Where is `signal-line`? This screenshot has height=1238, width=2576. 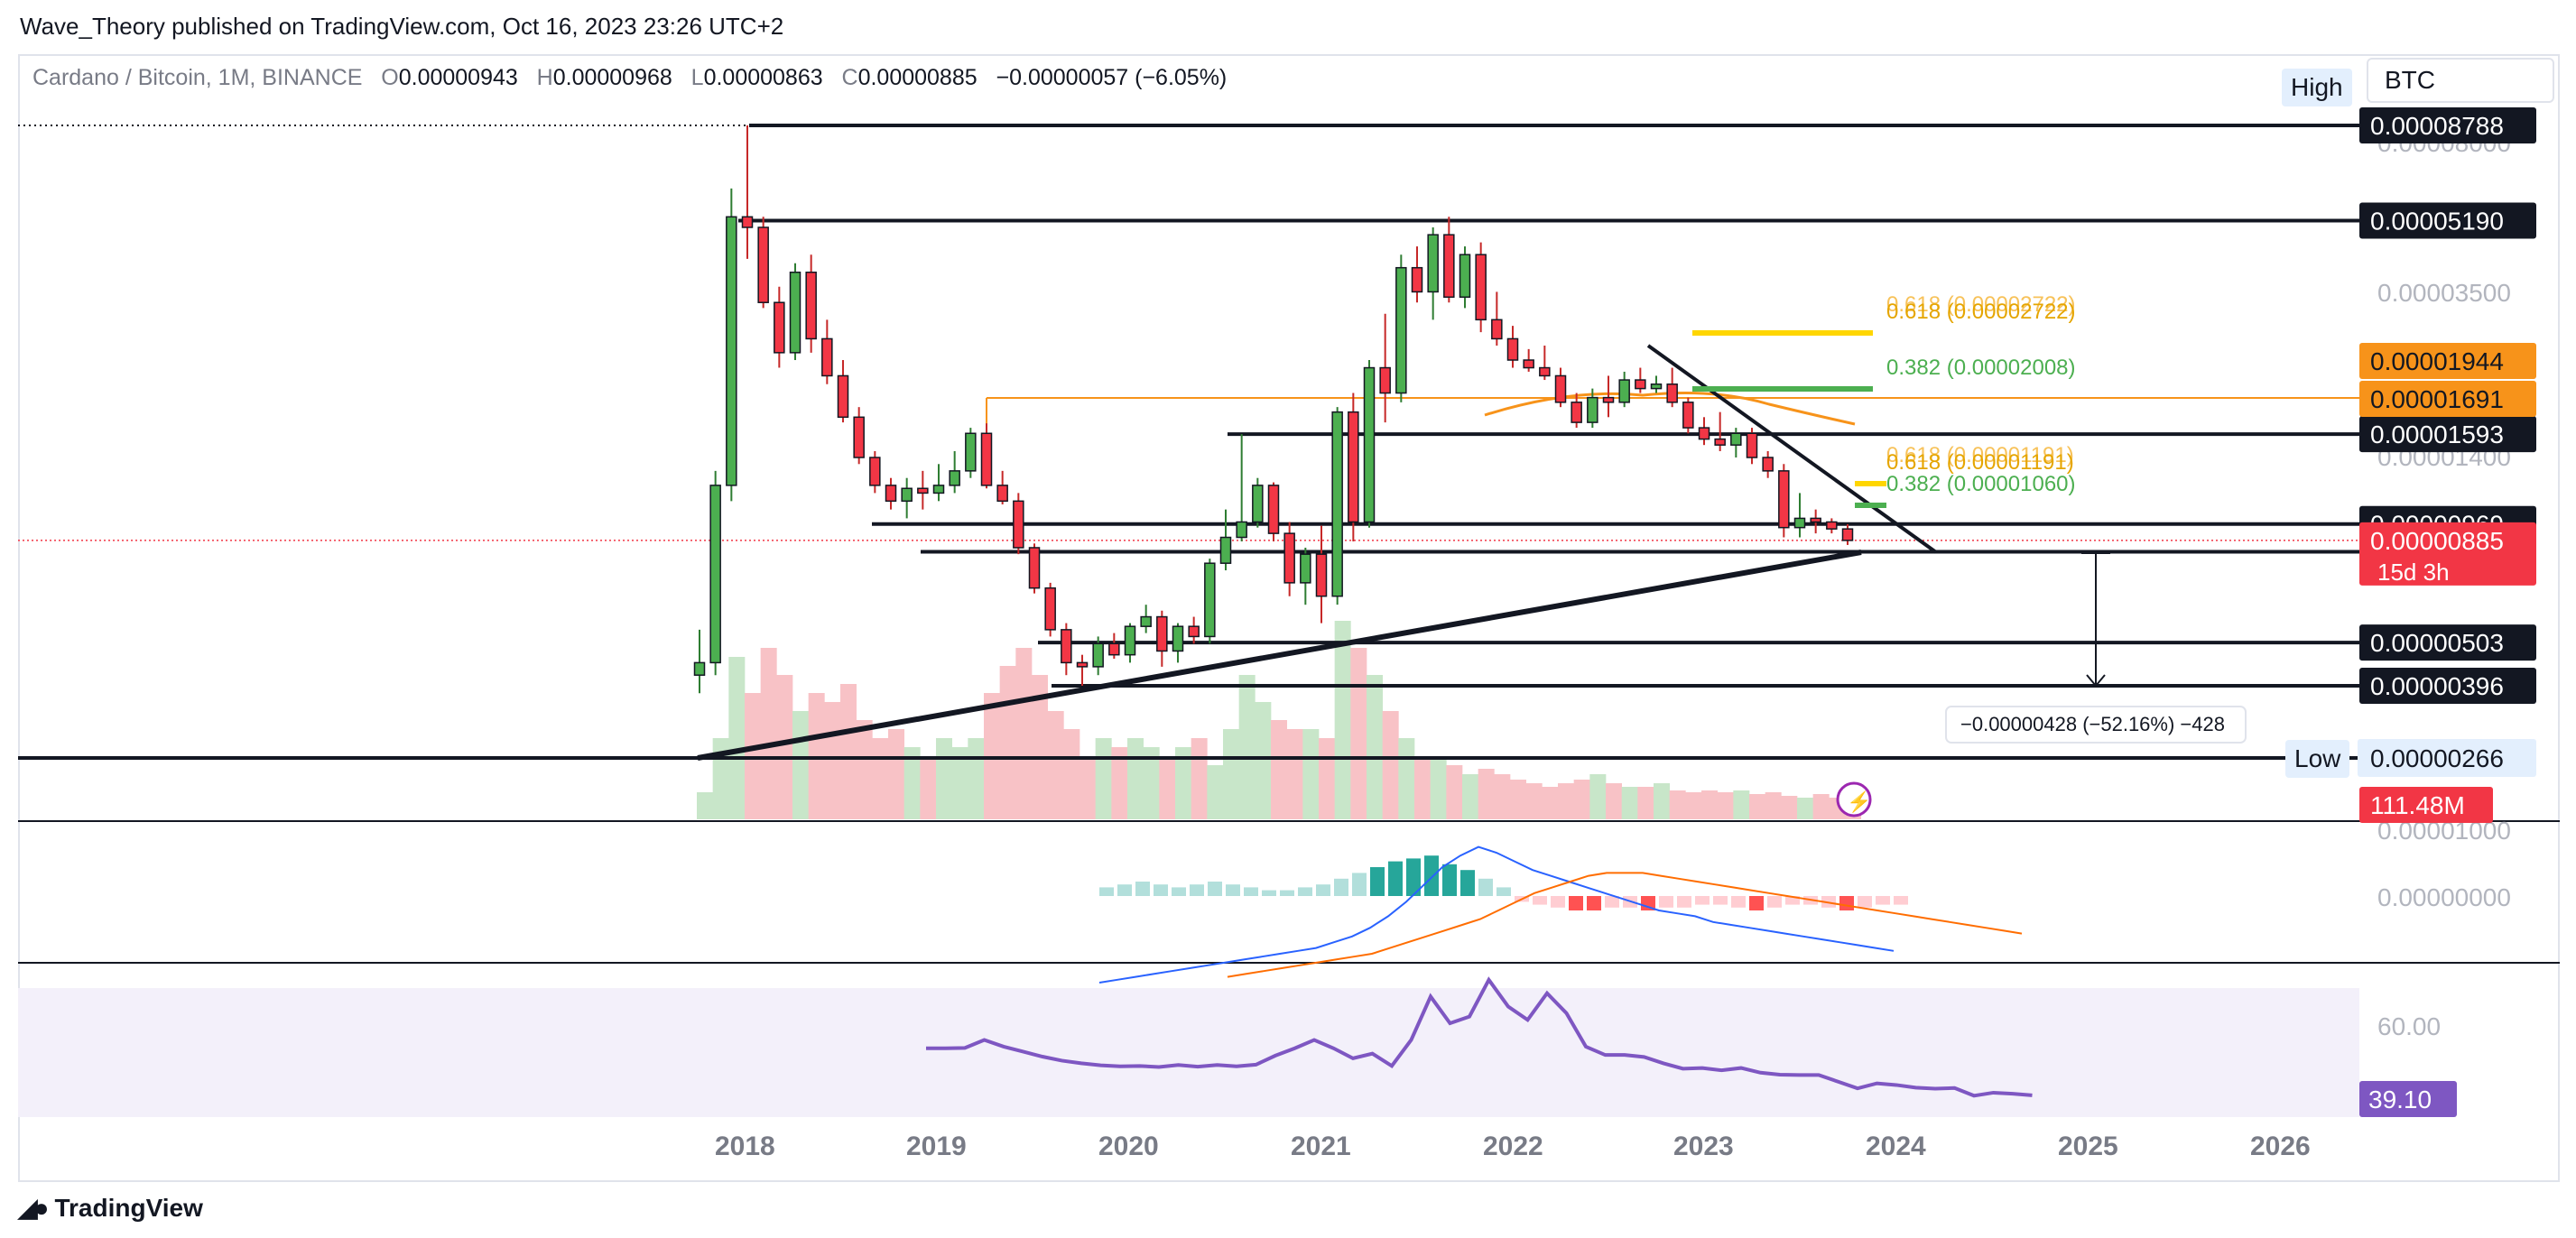 signal-line is located at coordinates (1625, 925).